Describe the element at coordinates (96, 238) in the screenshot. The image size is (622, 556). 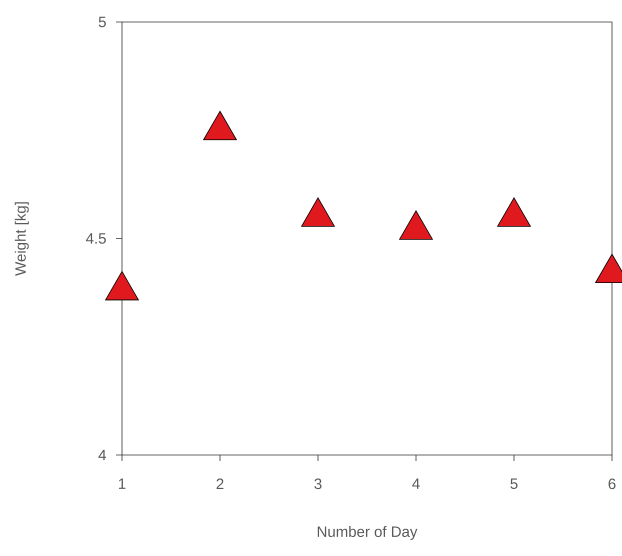
I see `y-tick-label: 4.5` at that location.